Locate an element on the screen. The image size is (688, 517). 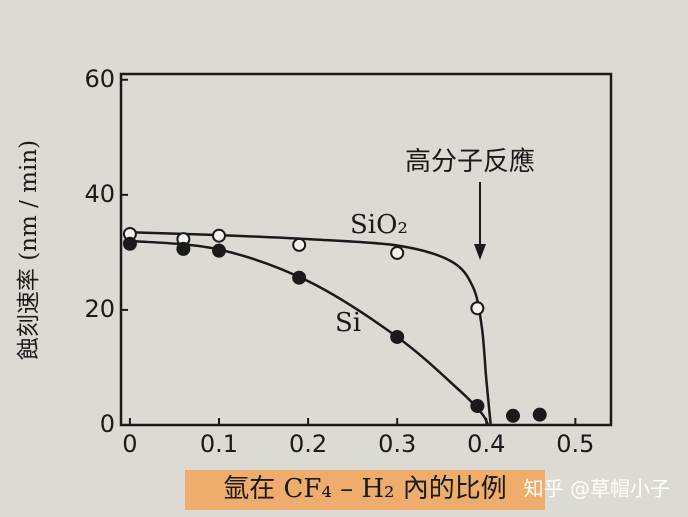
x-axis-label: 氩在 CF₄ – H₂ 內的比例 is located at coordinates (365, 489).